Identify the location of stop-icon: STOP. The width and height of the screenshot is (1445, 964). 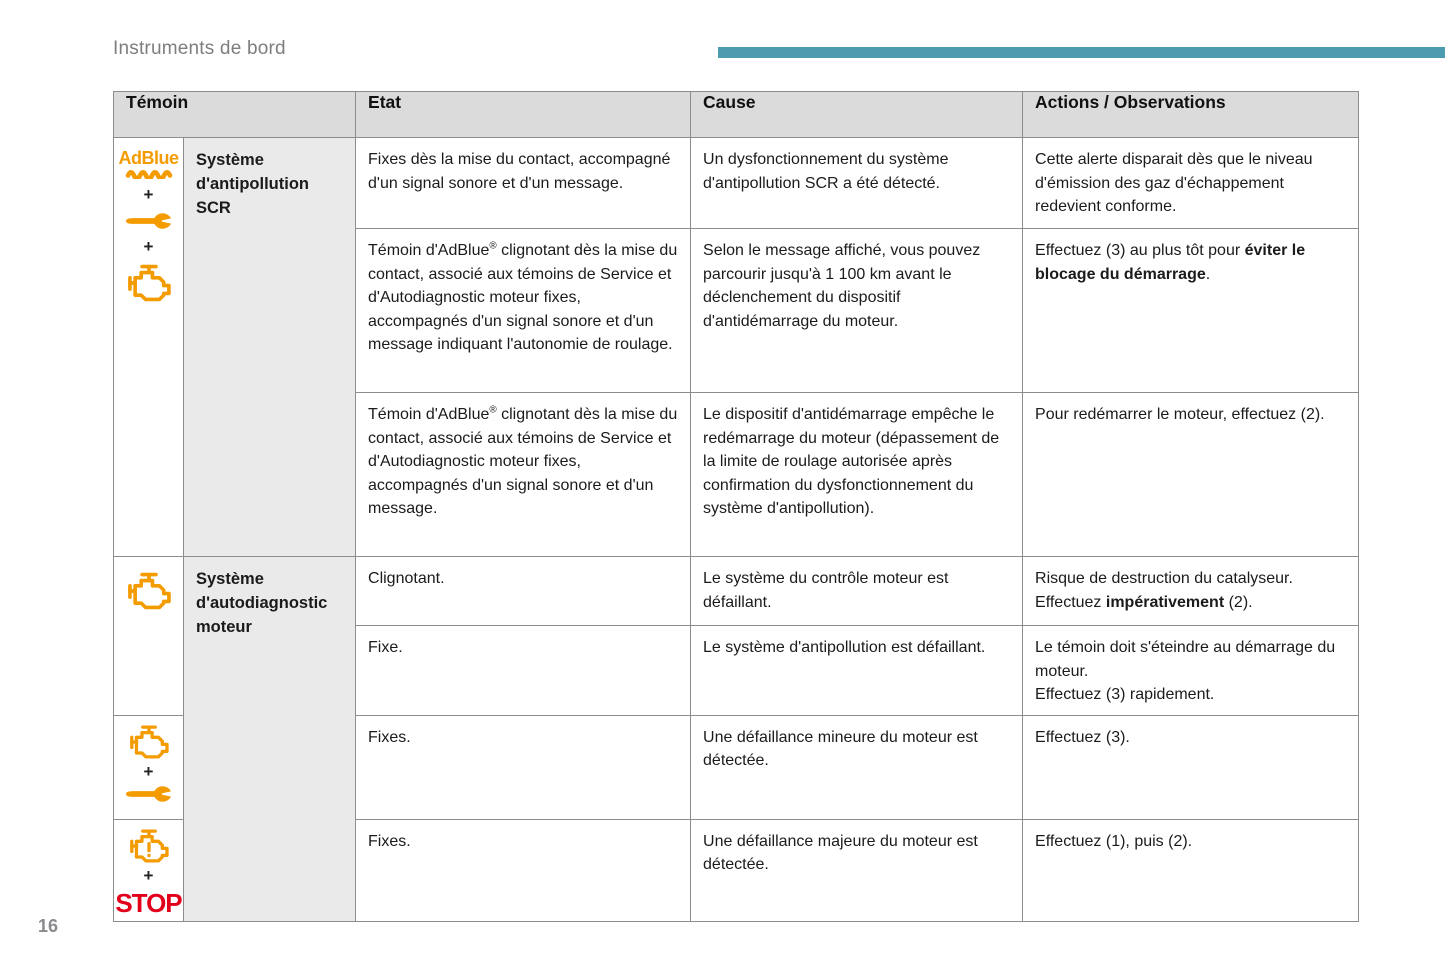
(148, 902).